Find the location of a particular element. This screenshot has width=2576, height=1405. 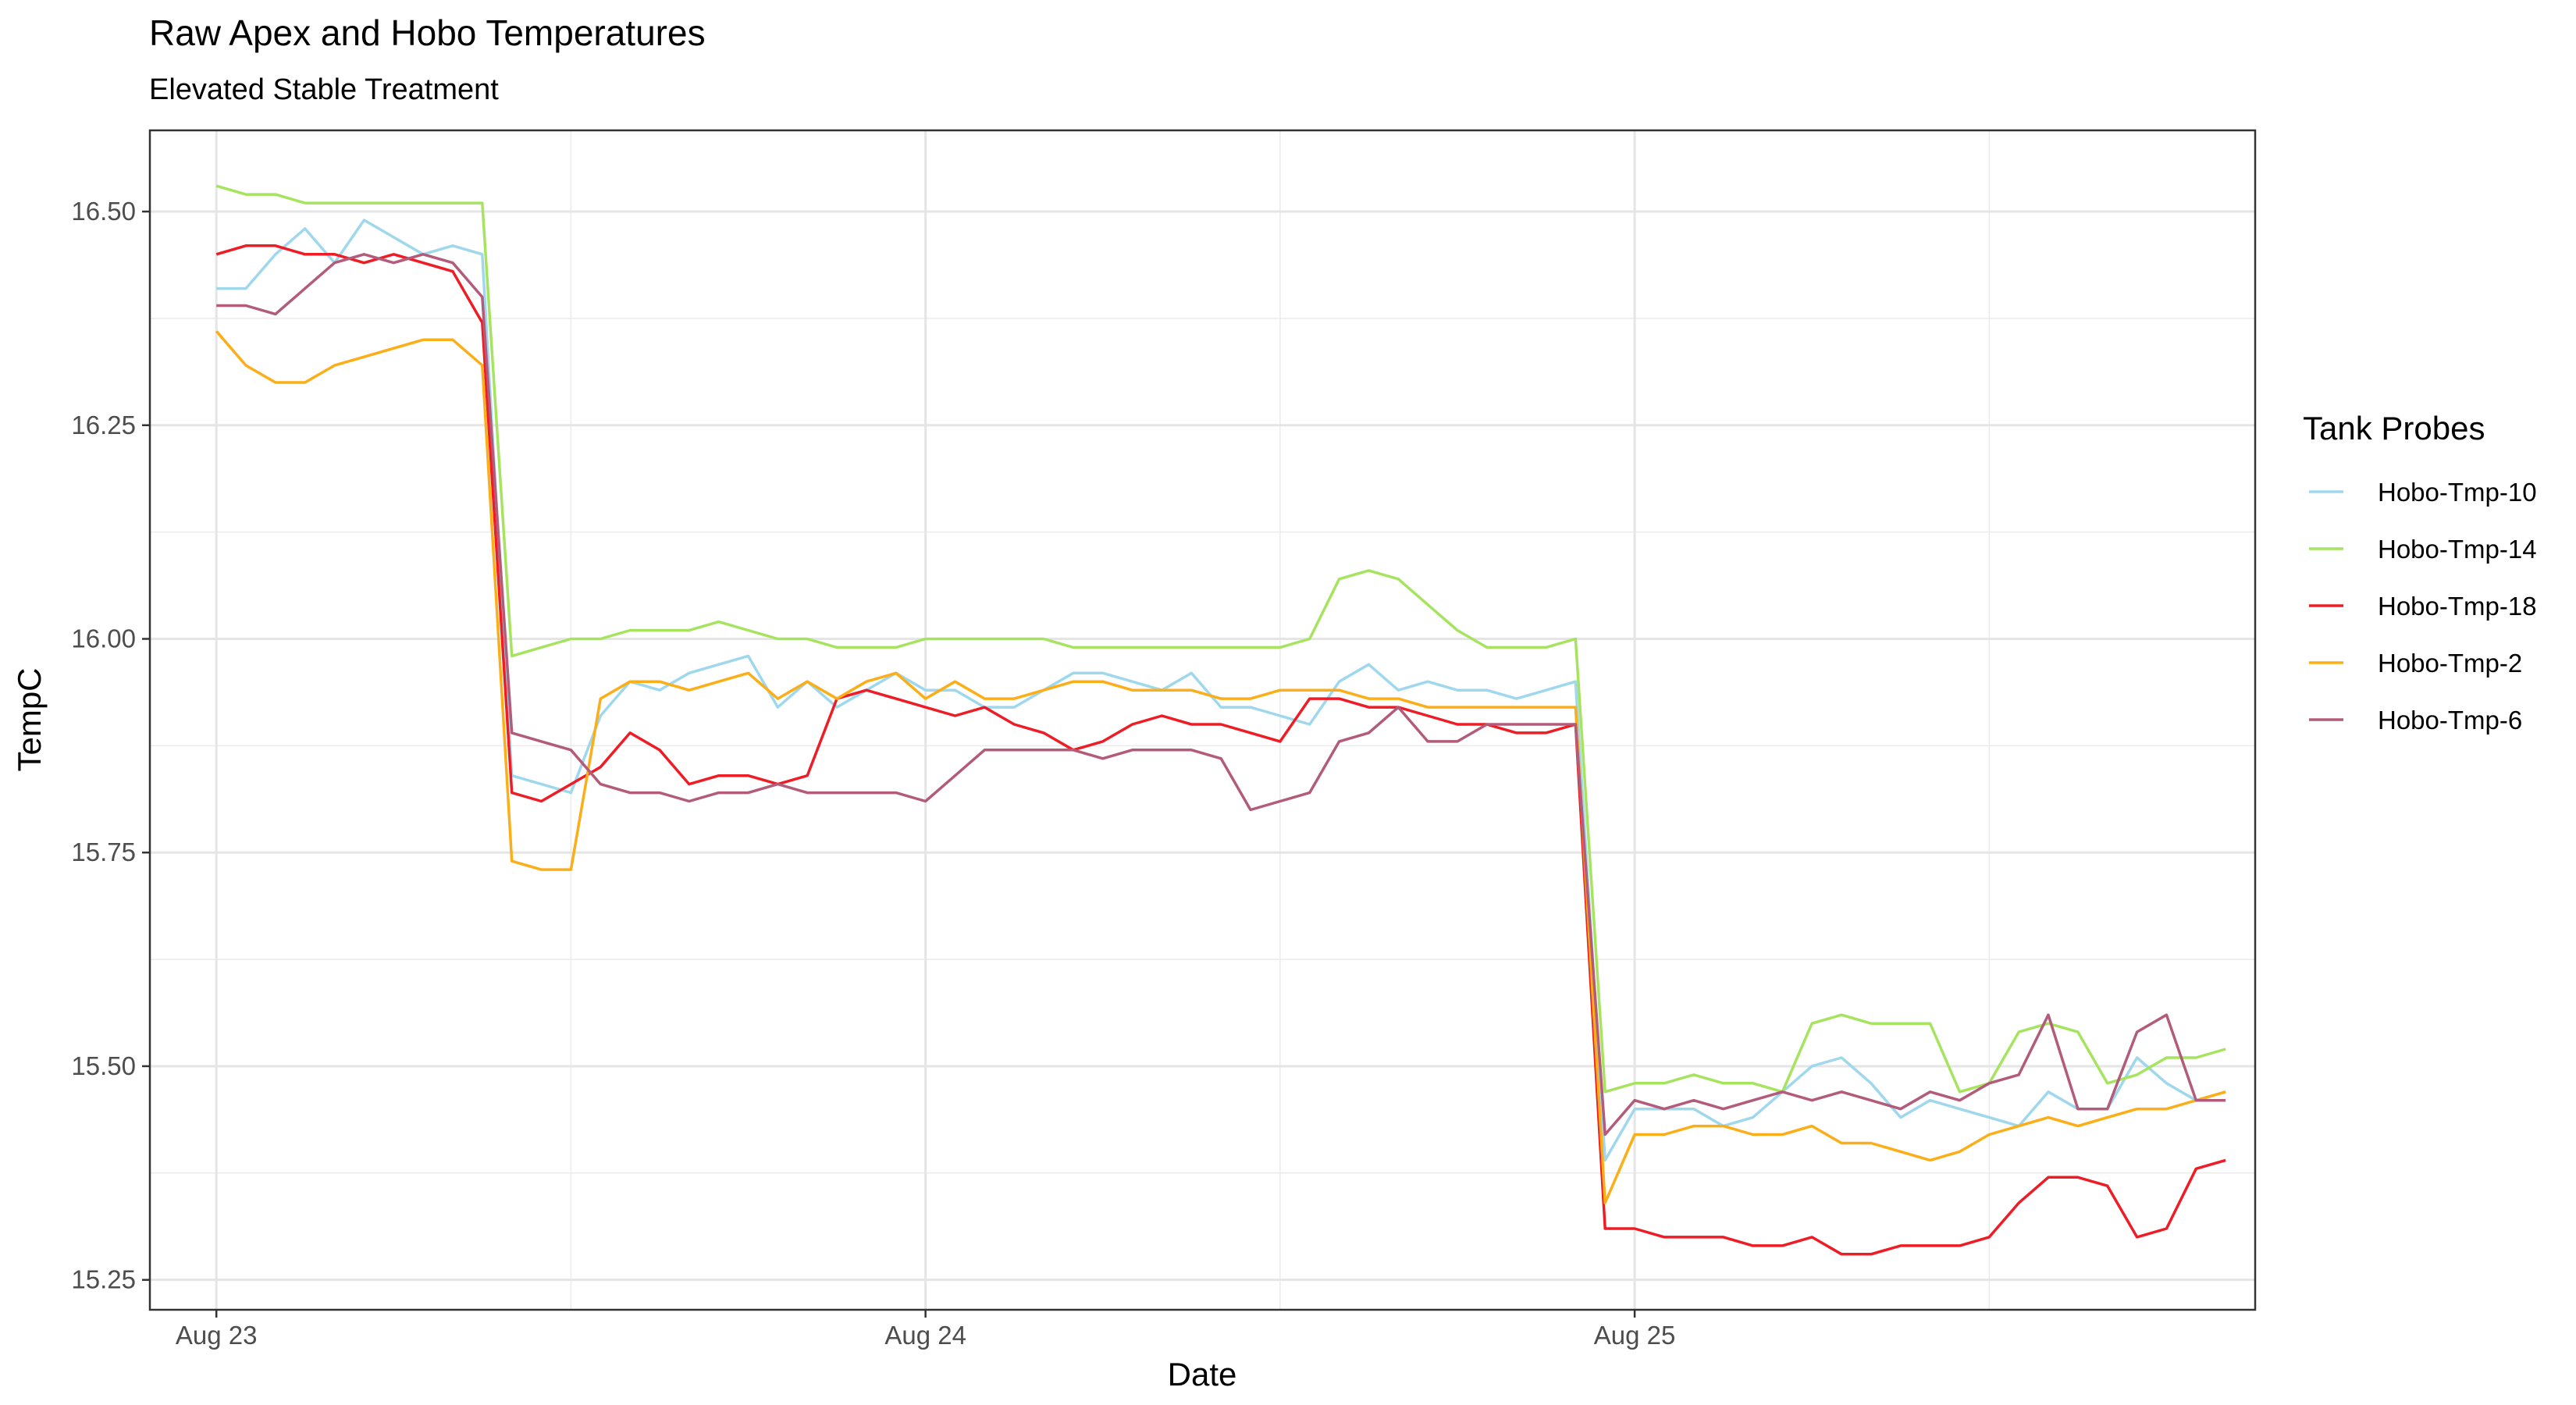

legend-label: Hobo-Tmp-2 is located at coordinates (2450, 663).